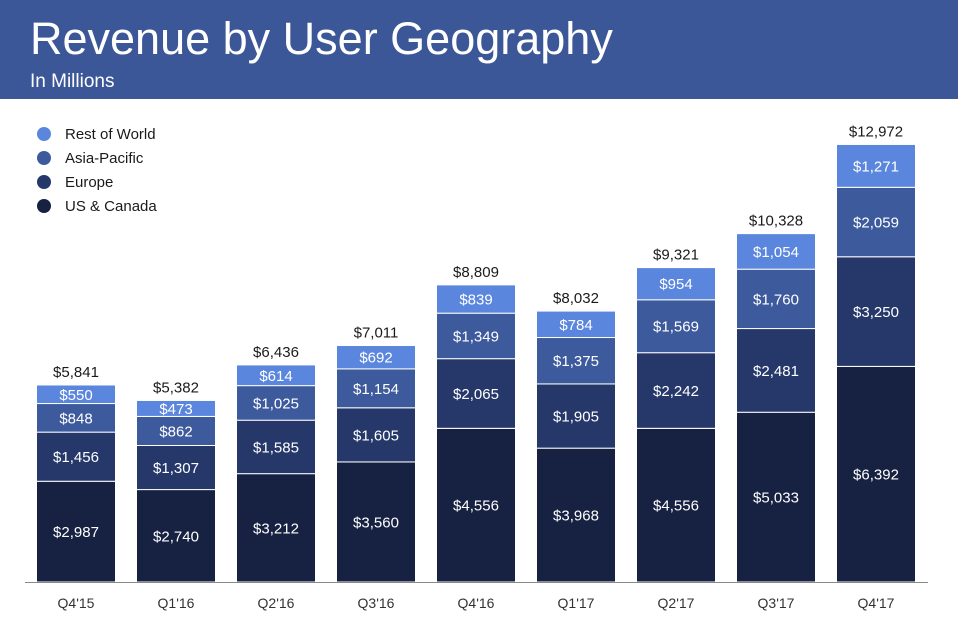 This screenshot has width=958, height=617. Describe the element at coordinates (476, 272) in the screenshot. I see `bar-total-label: $8,809` at that location.